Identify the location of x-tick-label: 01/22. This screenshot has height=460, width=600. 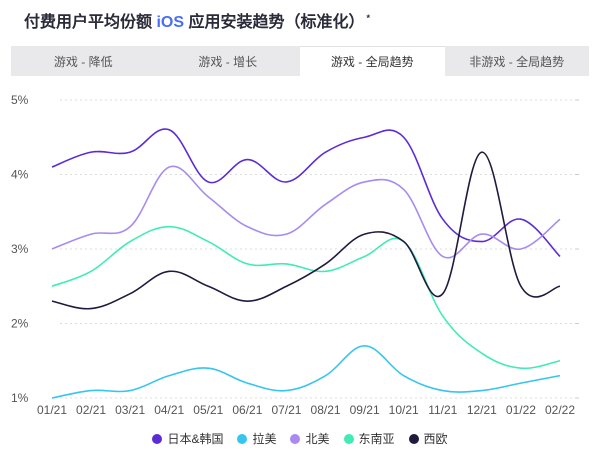
(521, 410).